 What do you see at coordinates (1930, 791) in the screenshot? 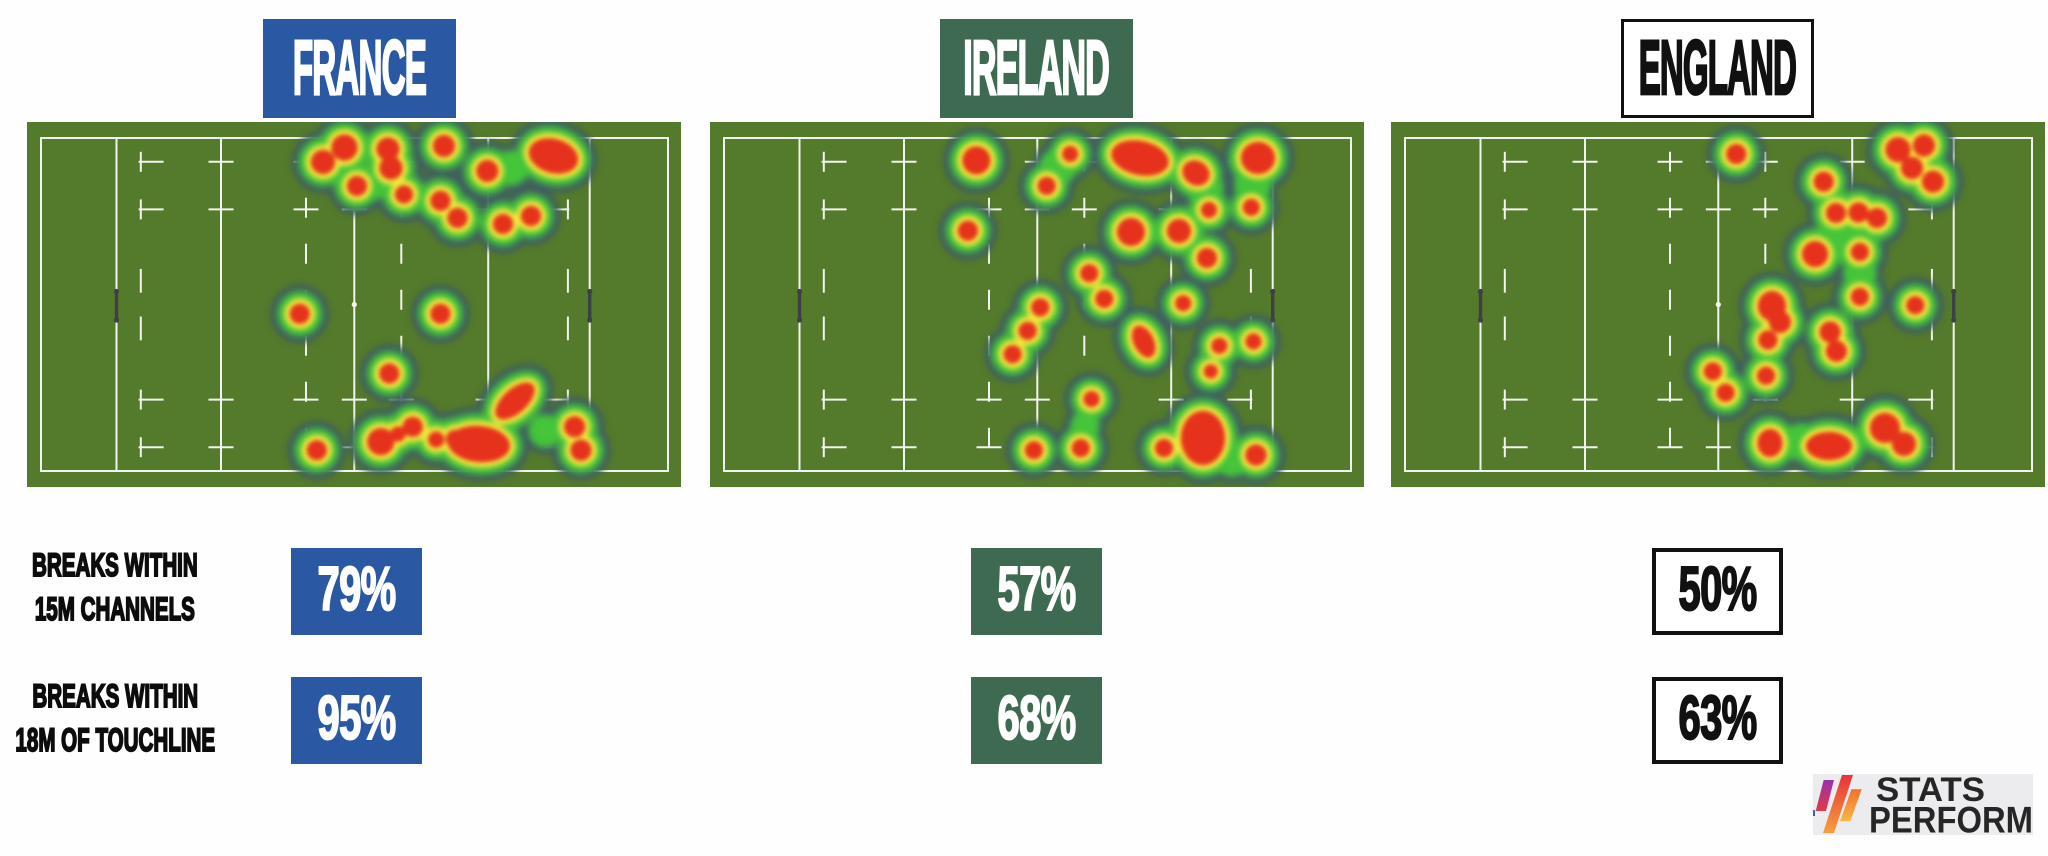
I see `svg-text: STATS` at bounding box center [1930, 791].